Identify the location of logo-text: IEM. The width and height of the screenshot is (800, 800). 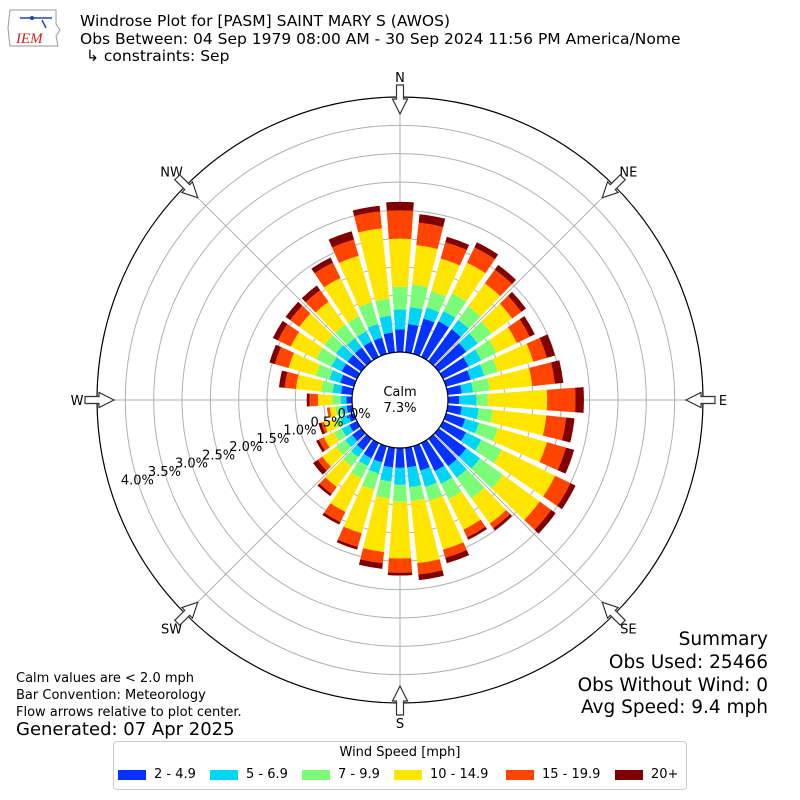
(29, 39).